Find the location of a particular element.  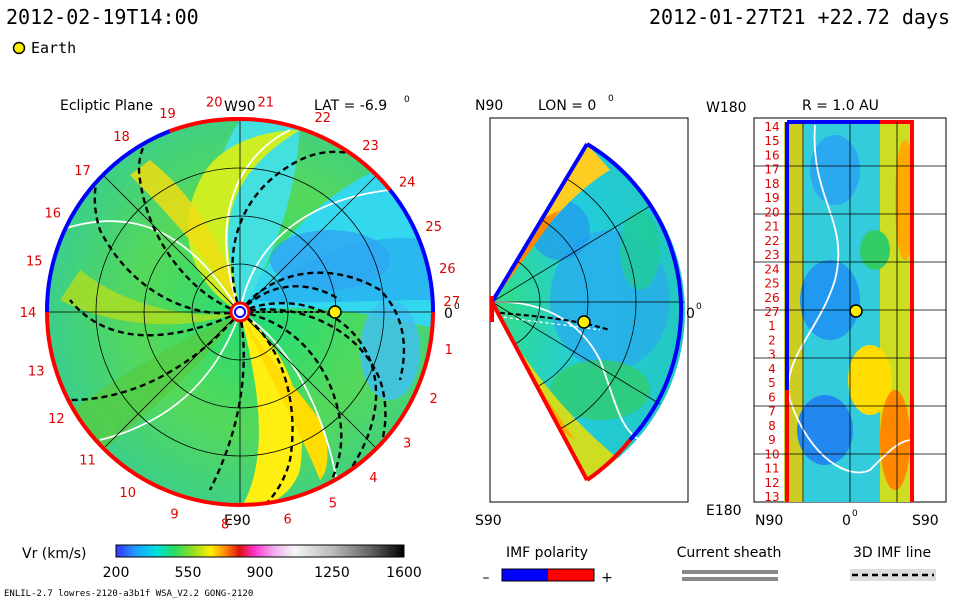

sector-label: 17 is located at coordinates (82, 171).